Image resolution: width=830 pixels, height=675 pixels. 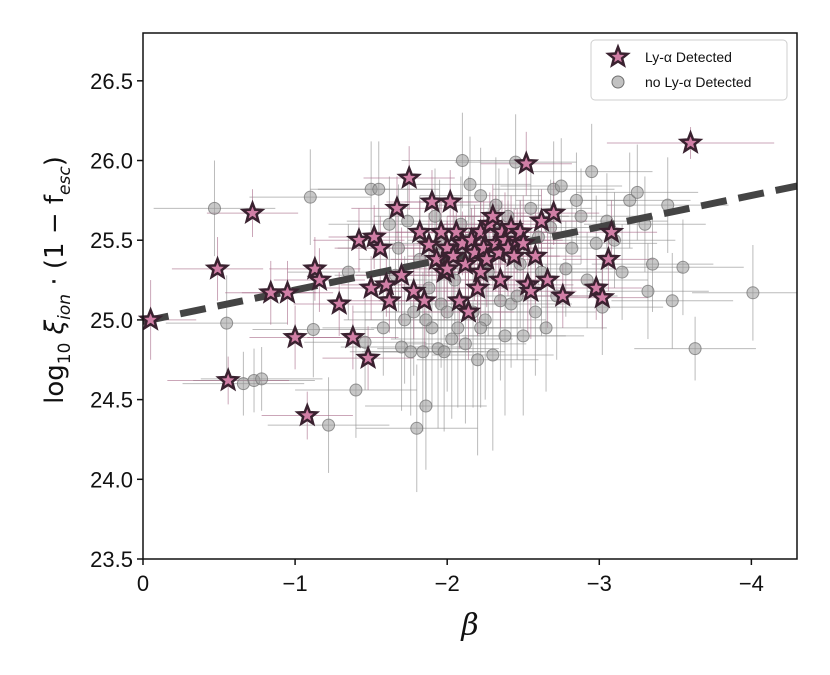 I want to click on y-label-xi-sub: ion, so click(x=65, y=307).